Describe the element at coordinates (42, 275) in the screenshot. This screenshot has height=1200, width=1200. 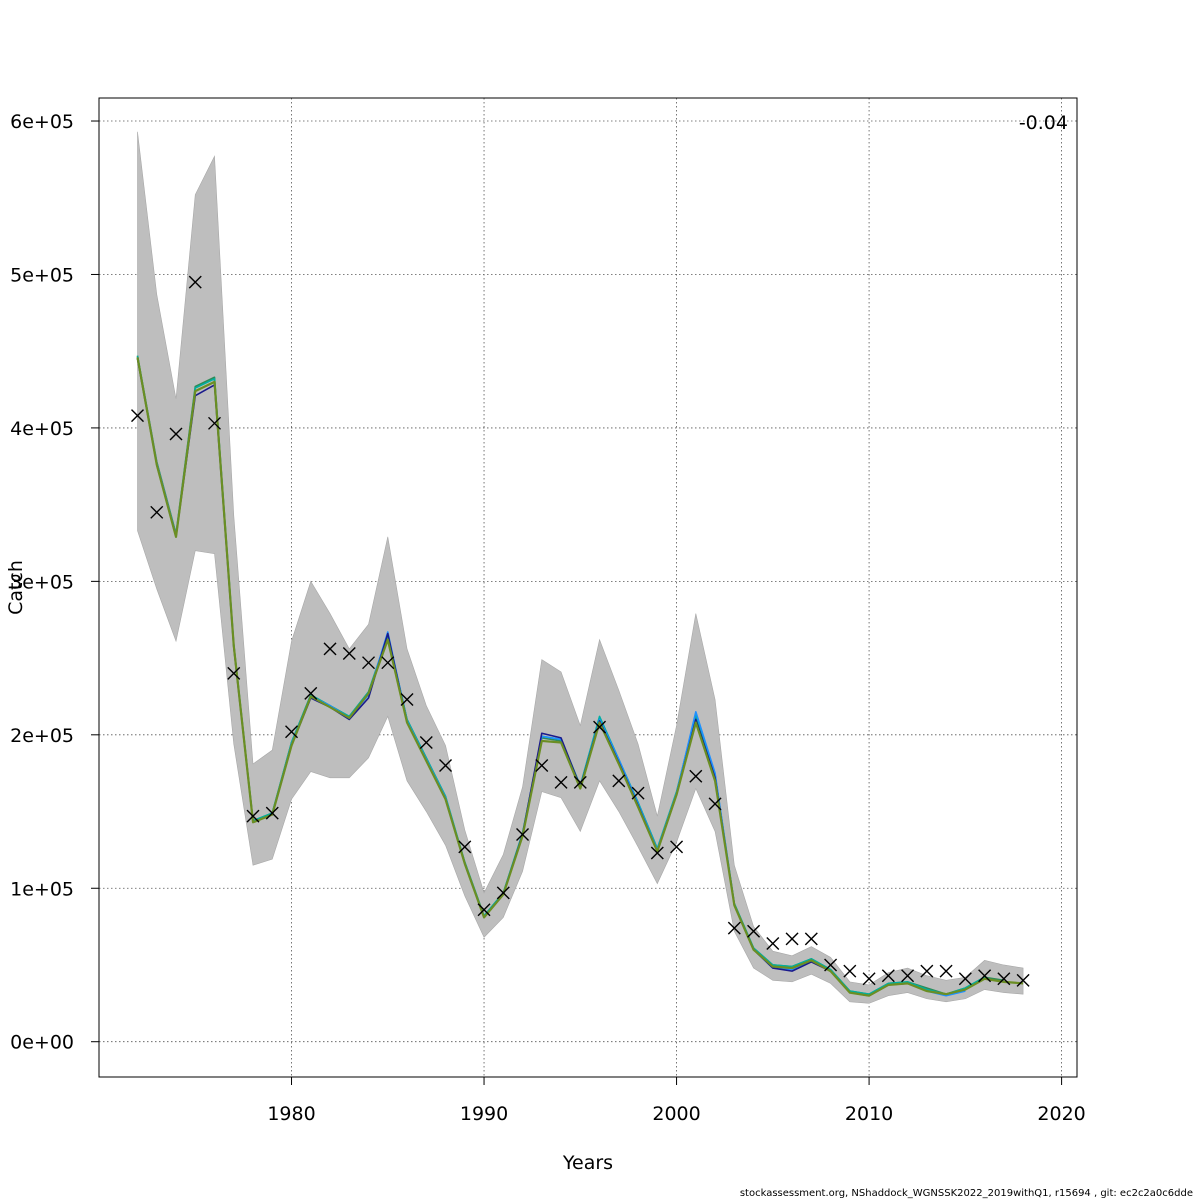
I see `y-tick-label: 5e+05` at that location.